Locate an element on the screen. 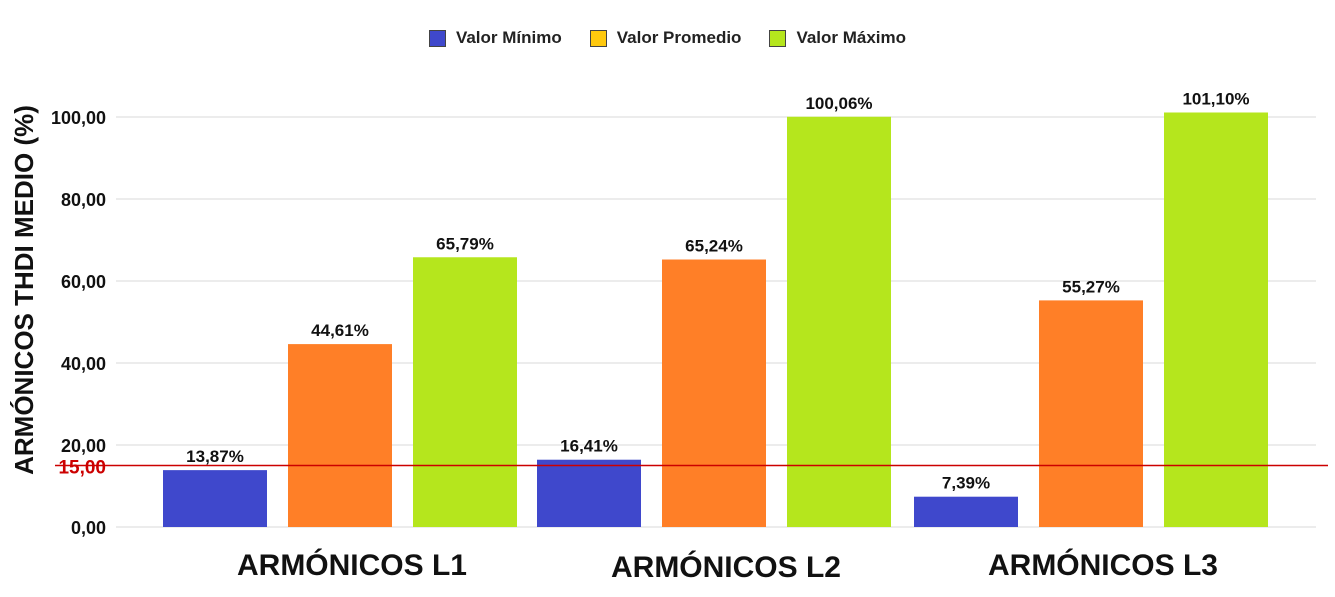 The height and width of the screenshot is (597, 1335). x-category-labels: ARMÓNICOS L1 ARMÓNICOS L2 ARMÓNICOS L3 is located at coordinates (727, 566).